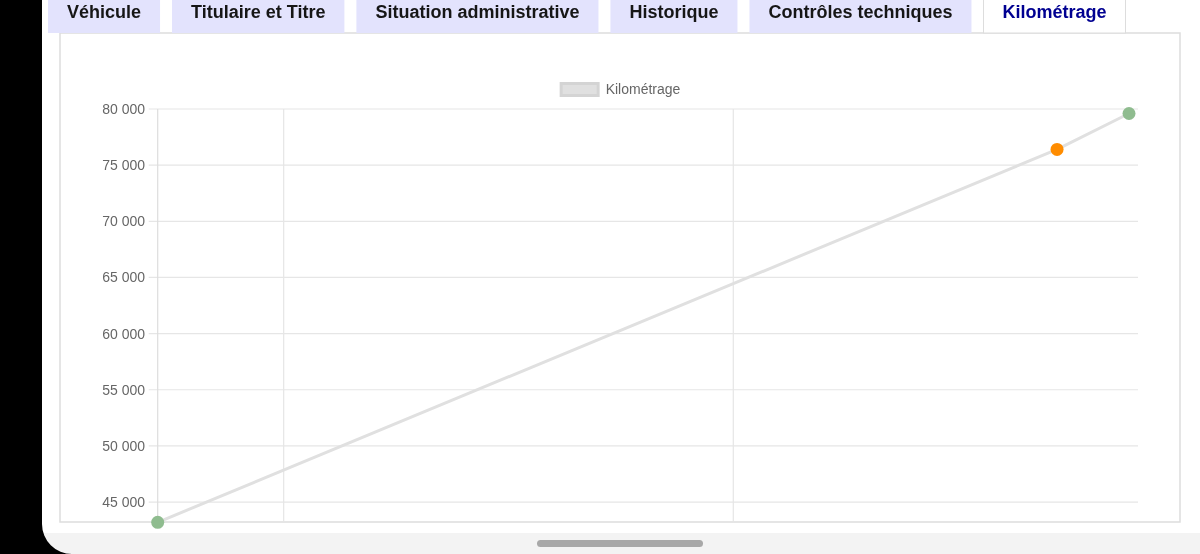 The image size is (1200, 554). Describe the element at coordinates (124, 108) in the screenshot. I see `y-tick-label: 80 000` at that location.